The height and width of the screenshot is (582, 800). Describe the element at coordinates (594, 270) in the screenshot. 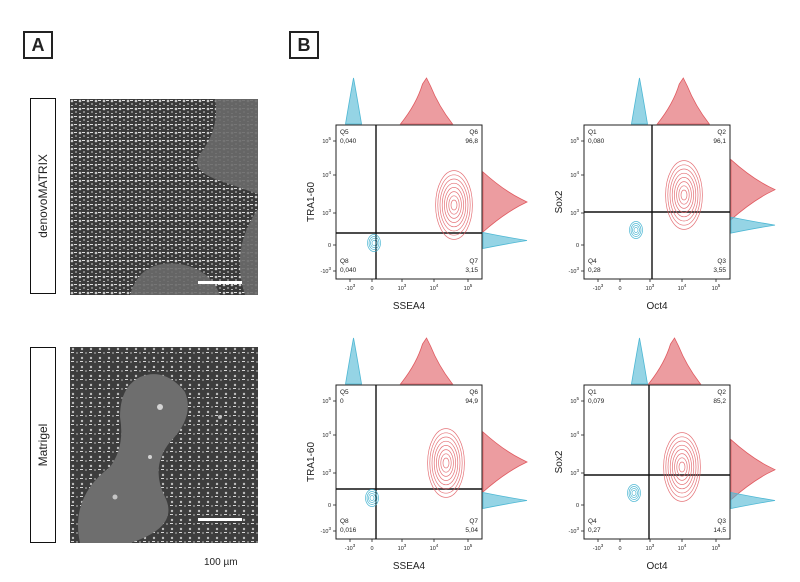

I see `quadrant-value: 0,28` at that location.